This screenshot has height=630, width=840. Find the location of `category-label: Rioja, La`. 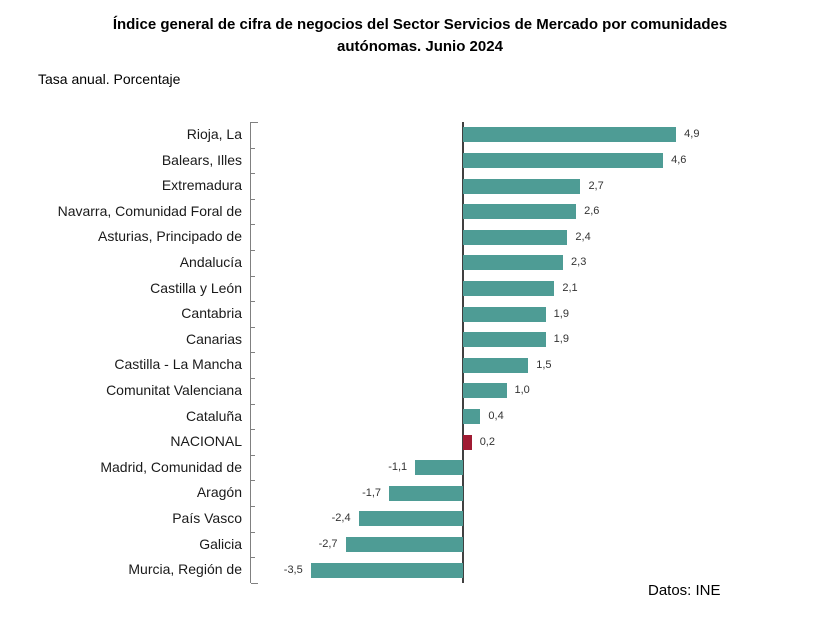

category-label: Rioja, La is located at coordinates (214, 134).